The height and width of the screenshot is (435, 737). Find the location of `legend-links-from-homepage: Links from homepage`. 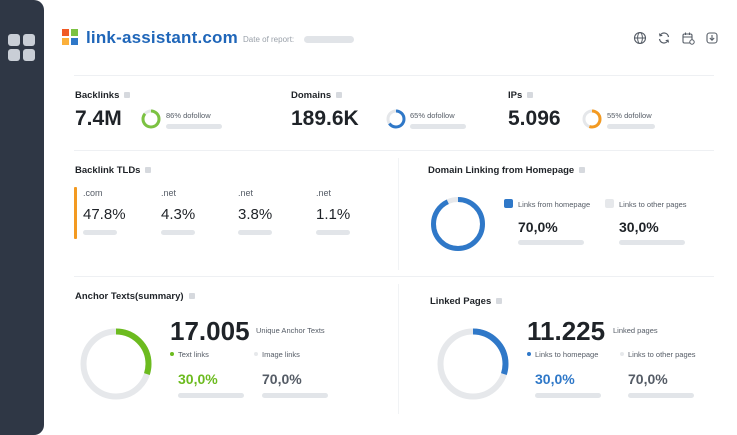

legend-links-from-homepage: Links from homepage is located at coordinates (554, 204).